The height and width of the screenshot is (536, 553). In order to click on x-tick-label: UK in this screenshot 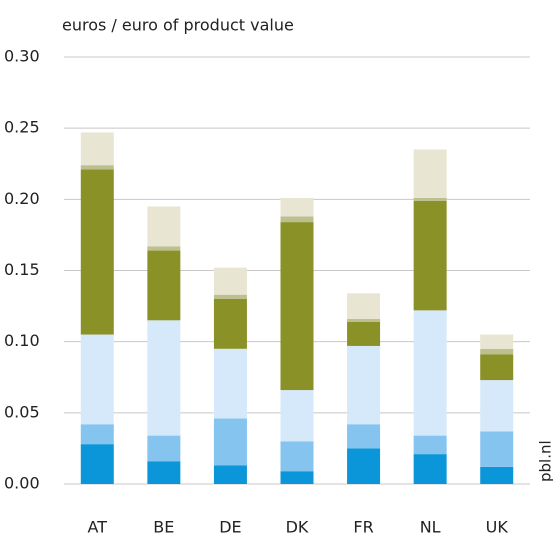, I will do `click(497, 527)`.